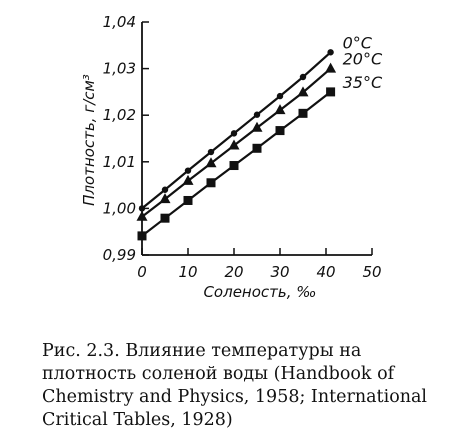 The height and width of the screenshot is (440, 474). Describe the element at coordinates (279, 272) in the screenshot. I see `x-tick-label: 30` at that location.